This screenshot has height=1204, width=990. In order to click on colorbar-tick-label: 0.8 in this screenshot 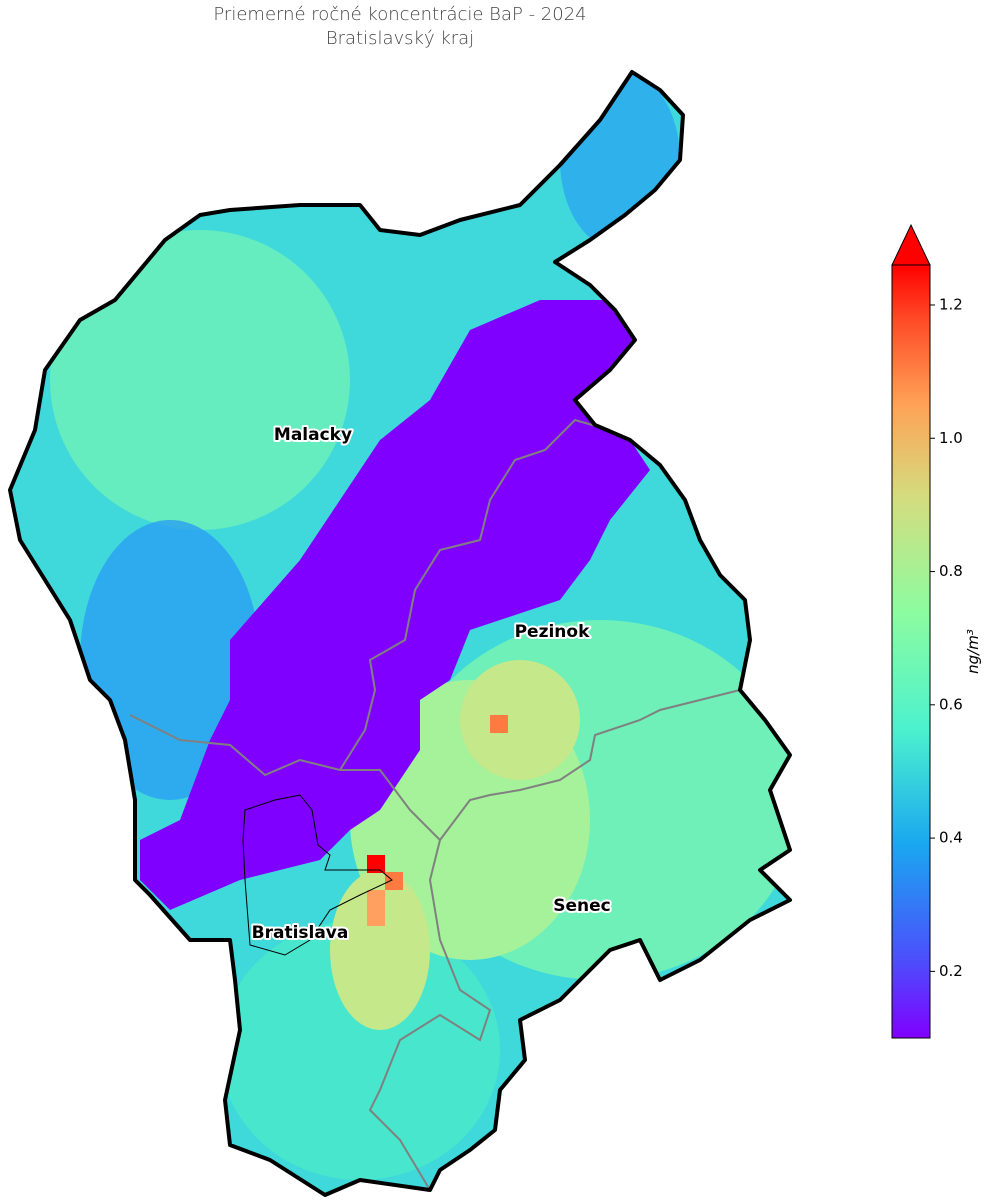, I will do `click(951, 571)`.